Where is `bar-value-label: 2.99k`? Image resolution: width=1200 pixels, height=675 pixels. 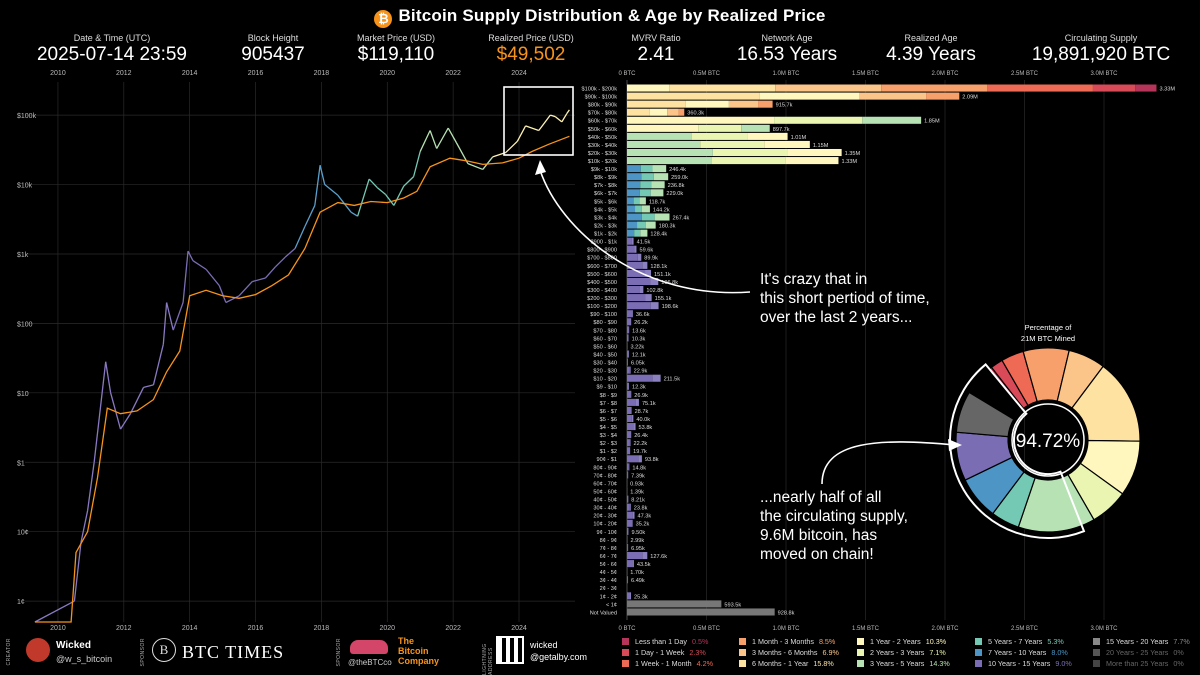 bar-value-label: 2.99k is located at coordinates (637, 541).